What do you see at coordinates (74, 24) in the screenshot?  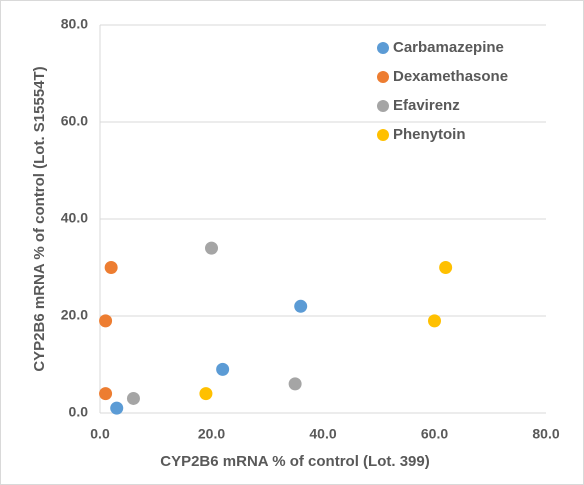 I see `y-tick-label: 80.0` at bounding box center [74, 24].